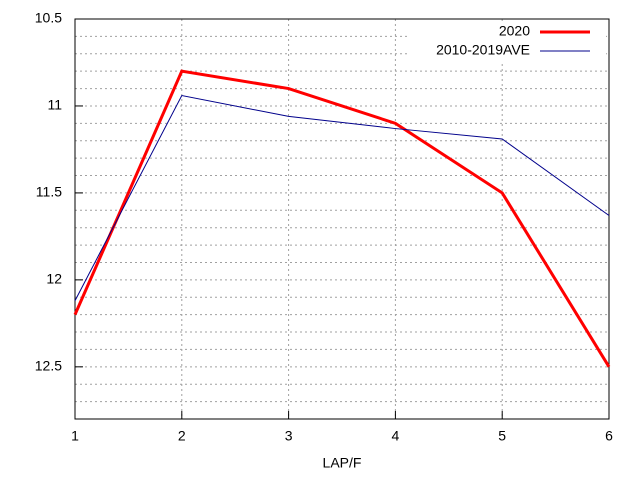 The width and height of the screenshot is (640, 480). What do you see at coordinates (514, 31) in the screenshot?
I see `legend-label: 2020` at bounding box center [514, 31].